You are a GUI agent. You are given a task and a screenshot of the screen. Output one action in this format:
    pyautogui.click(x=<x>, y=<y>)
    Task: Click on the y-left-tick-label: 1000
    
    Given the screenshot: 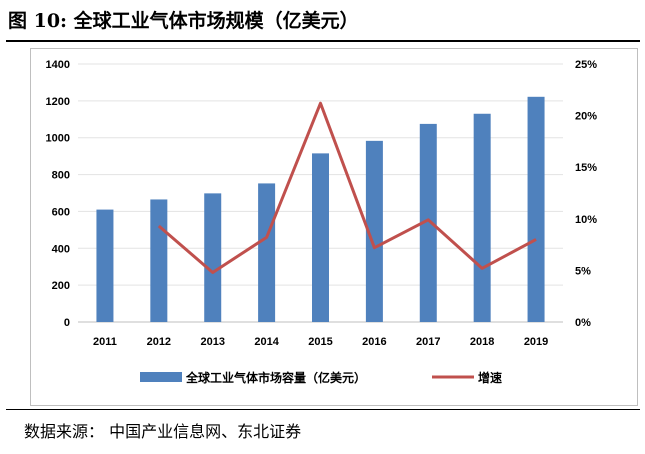 What is the action you would take?
    pyautogui.click(x=58, y=139)
    